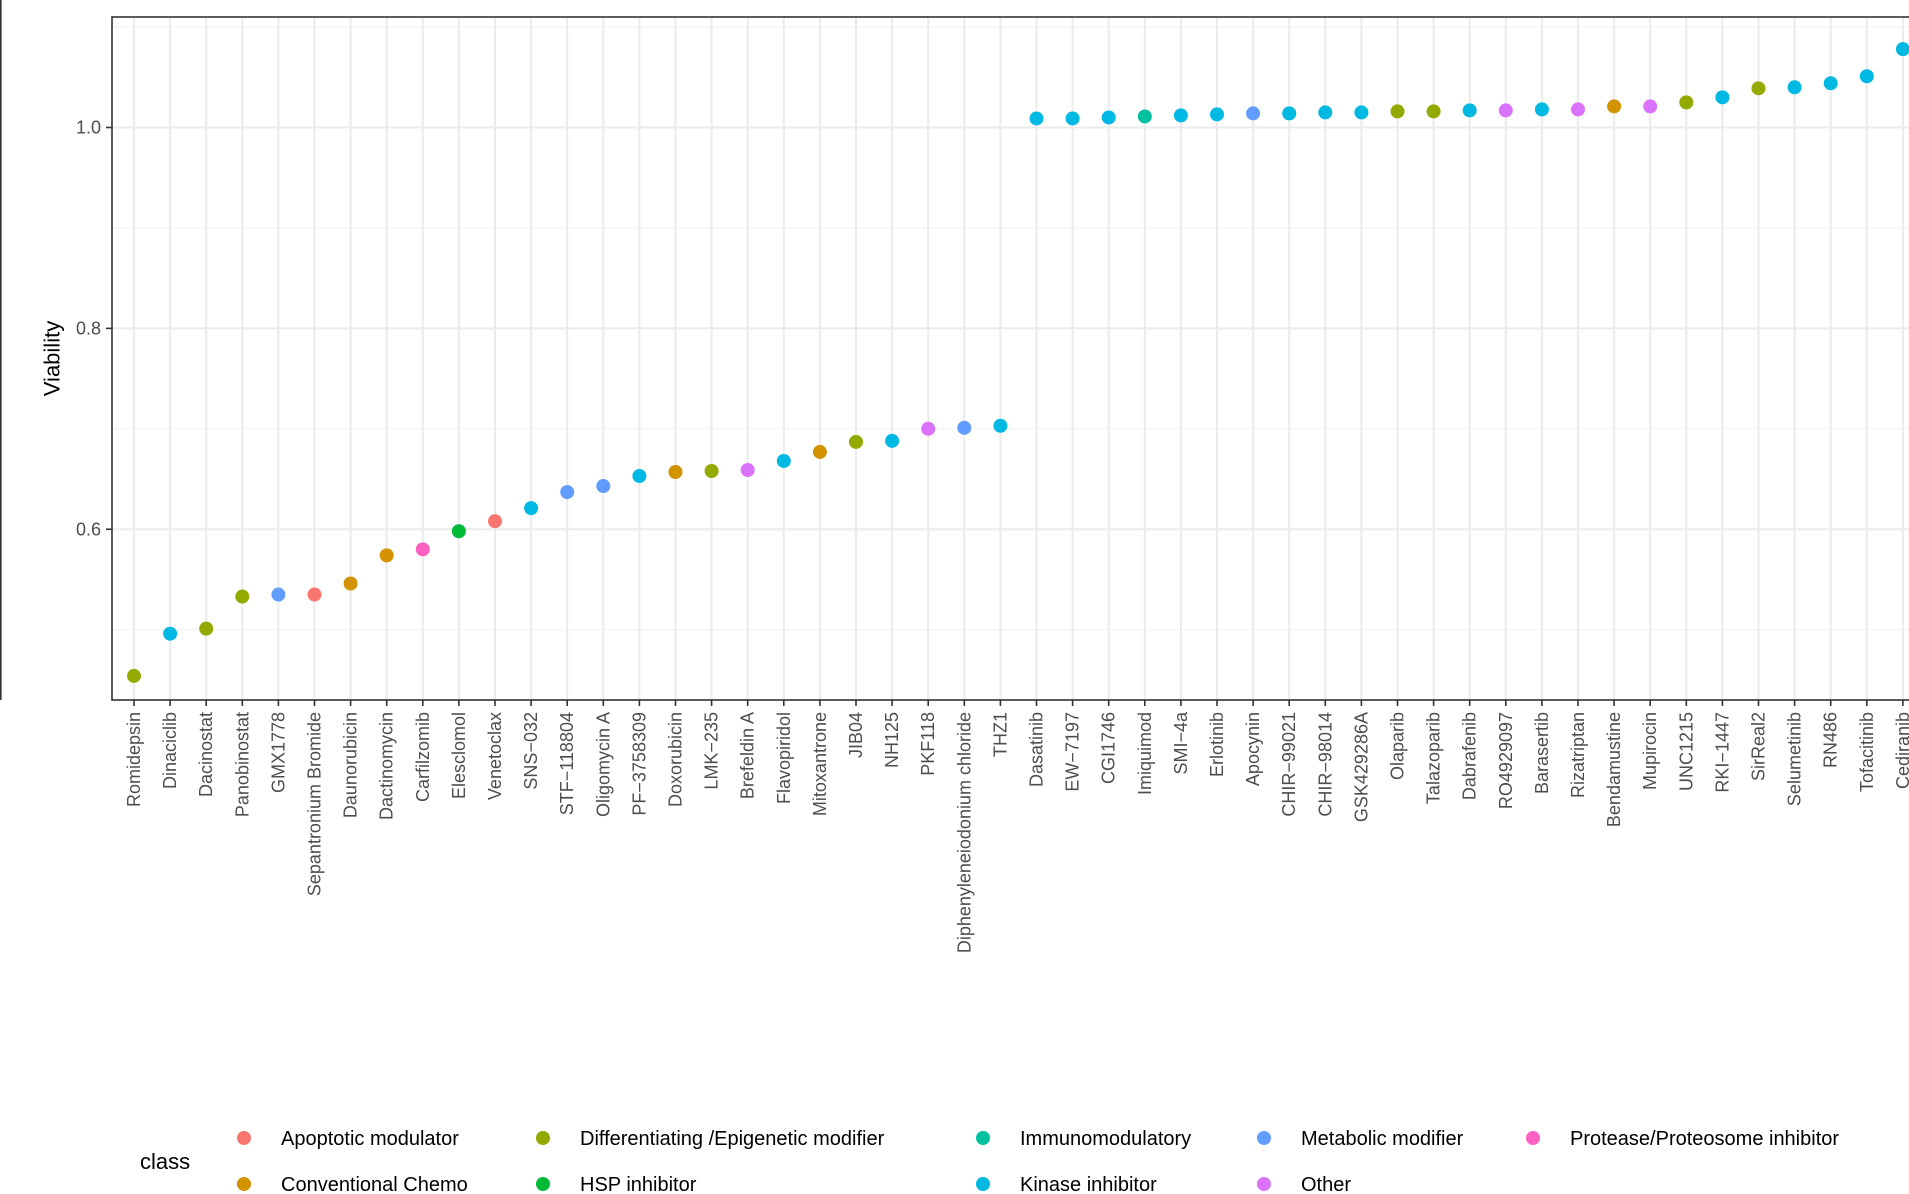  I want to click on y-axis-title: Viability, so click(52, 358).